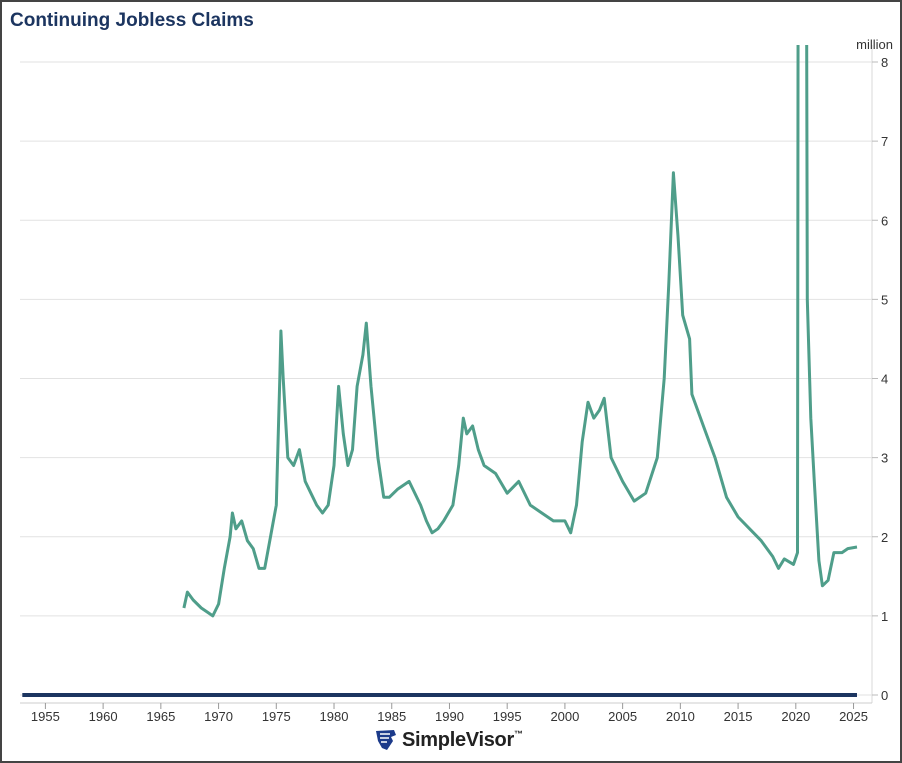 The width and height of the screenshot is (902, 763). Describe the element at coordinates (884, 220) in the screenshot. I see `y-tick-label: 6` at that location.